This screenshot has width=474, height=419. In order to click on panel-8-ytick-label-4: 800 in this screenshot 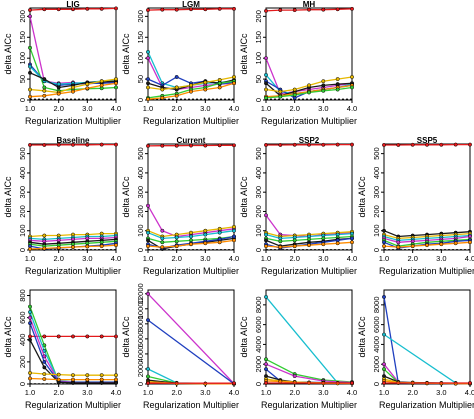, I will do `click(22, 295)`.